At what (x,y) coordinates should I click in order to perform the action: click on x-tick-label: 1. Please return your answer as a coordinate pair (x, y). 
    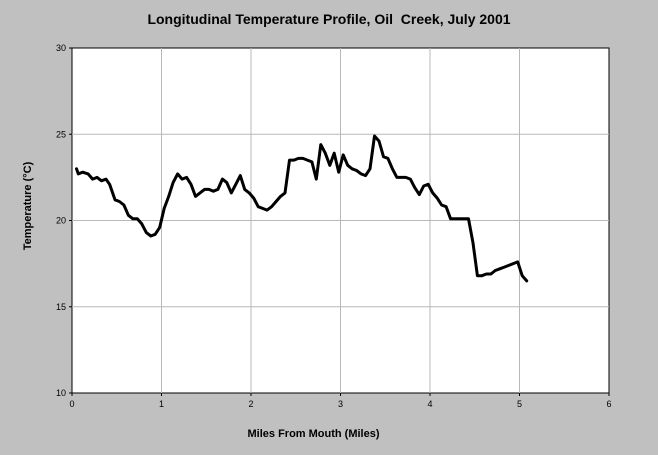
    Looking at the image, I should click on (161, 404).